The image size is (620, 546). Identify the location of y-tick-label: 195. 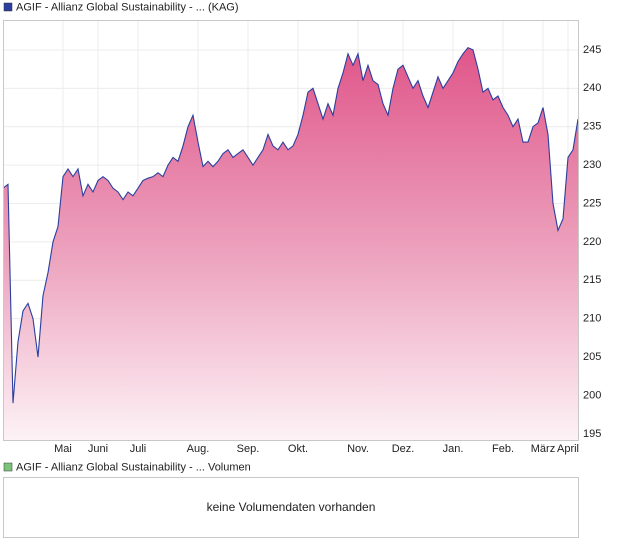
(592, 434).